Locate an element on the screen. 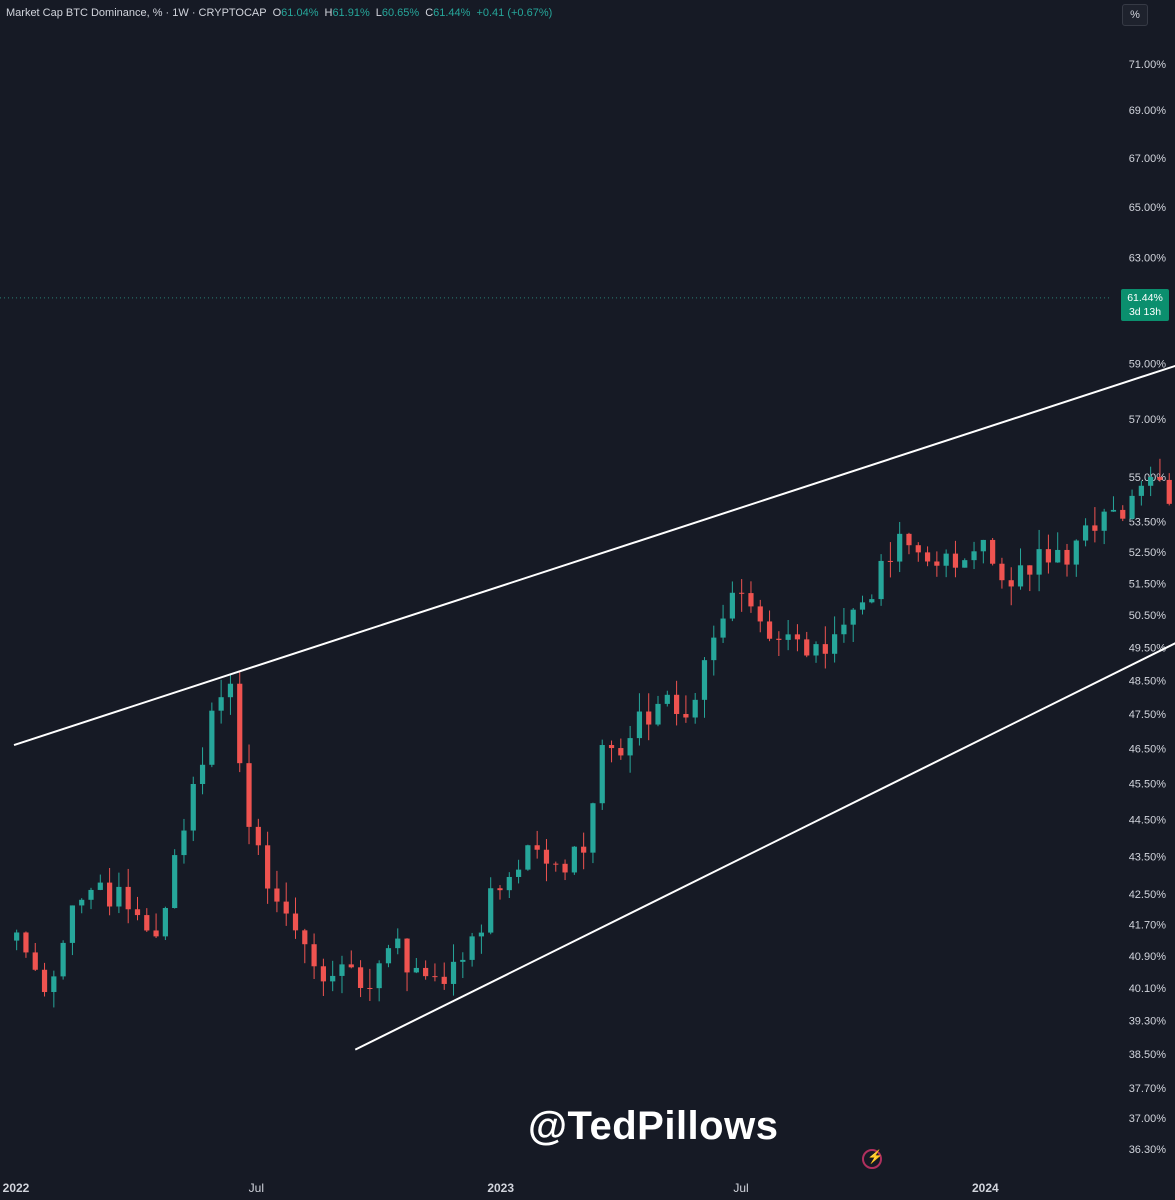  author-watermark: @TedPillows is located at coordinates (653, 1126).